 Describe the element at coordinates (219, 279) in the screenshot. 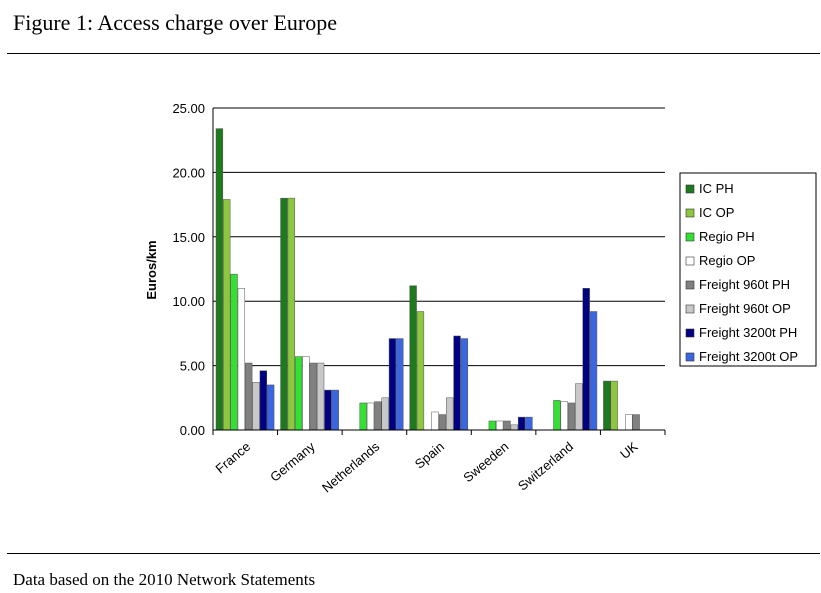

I see `bar-france-ic-ph` at that location.